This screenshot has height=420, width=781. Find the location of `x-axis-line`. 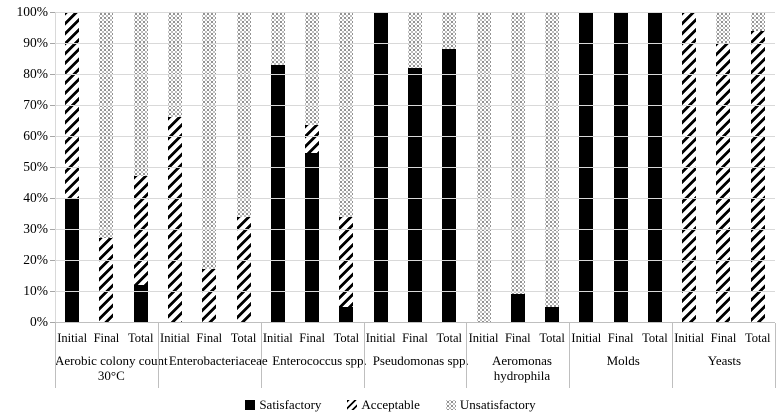

x-axis-line is located at coordinates (415, 322).